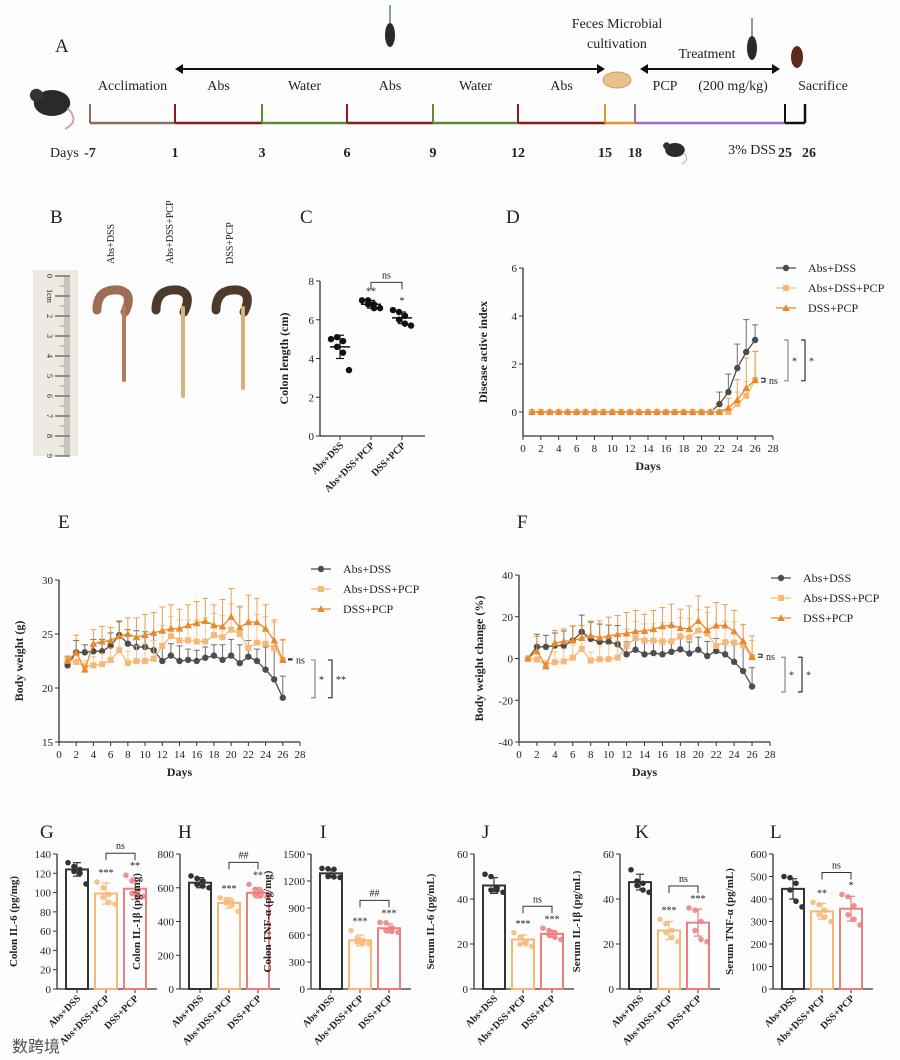 The image size is (900, 1060). What do you see at coordinates (675, 153) in the screenshot?
I see `mouse-icon` at bounding box center [675, 153].